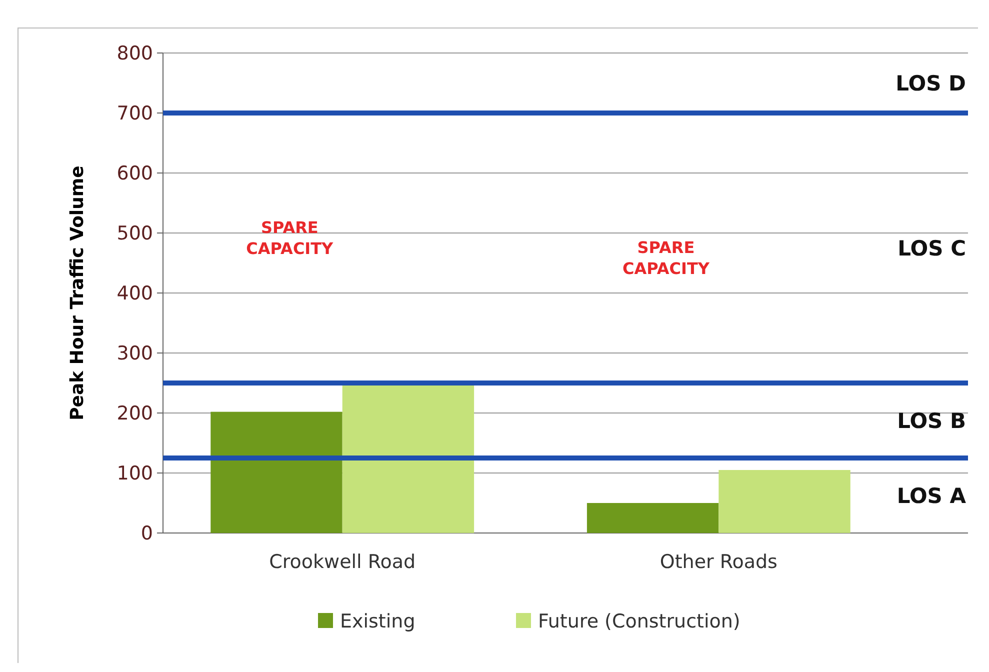 The image size is (989, 672). What do you see at coordinates (342, 562) in the screenshot?
I see `x-tick-label: Crookwell Road` at bounding box center [342, 562].